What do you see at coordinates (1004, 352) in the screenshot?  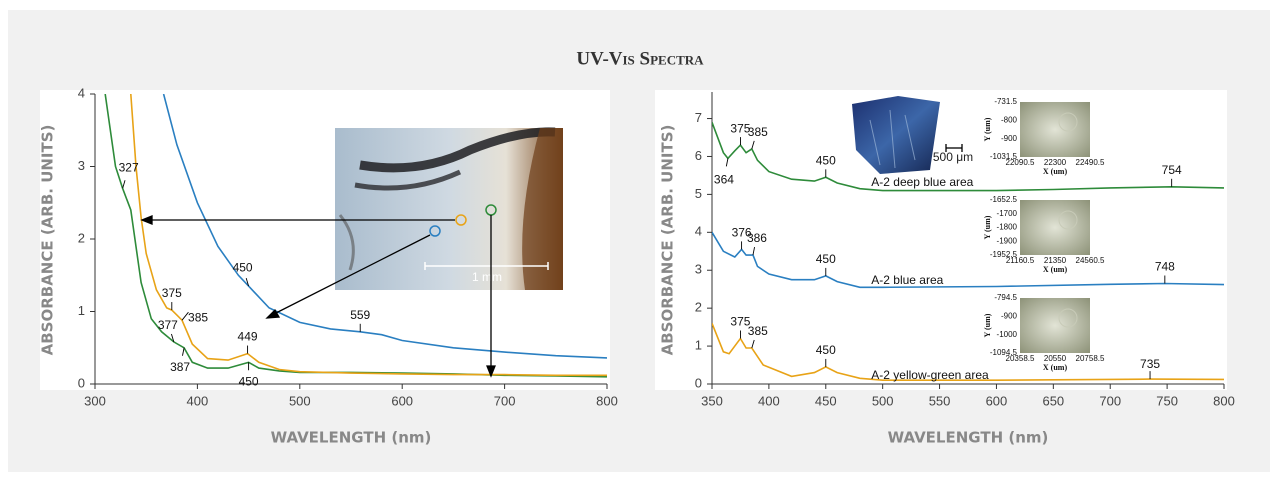 I see `inset-y-tick-label: -1094.5` at bounding box center [1004, 352].